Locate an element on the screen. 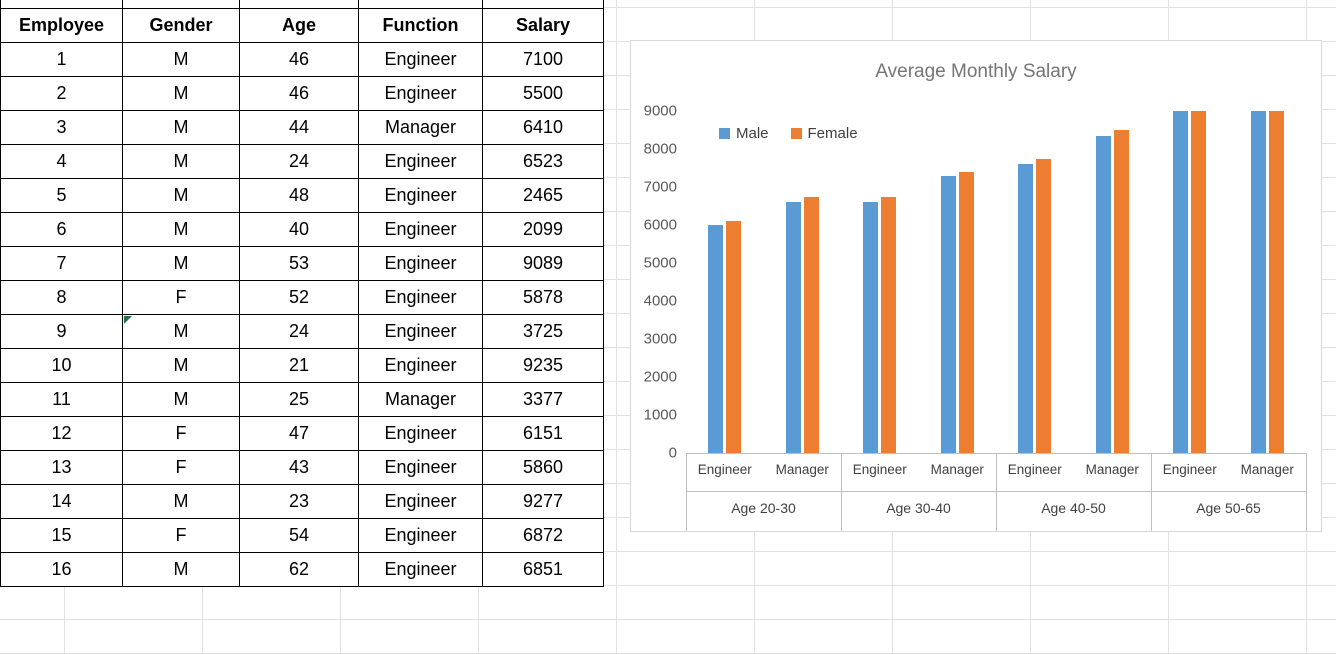  sheet-cell: 47 is located at coordinates (299, 433).